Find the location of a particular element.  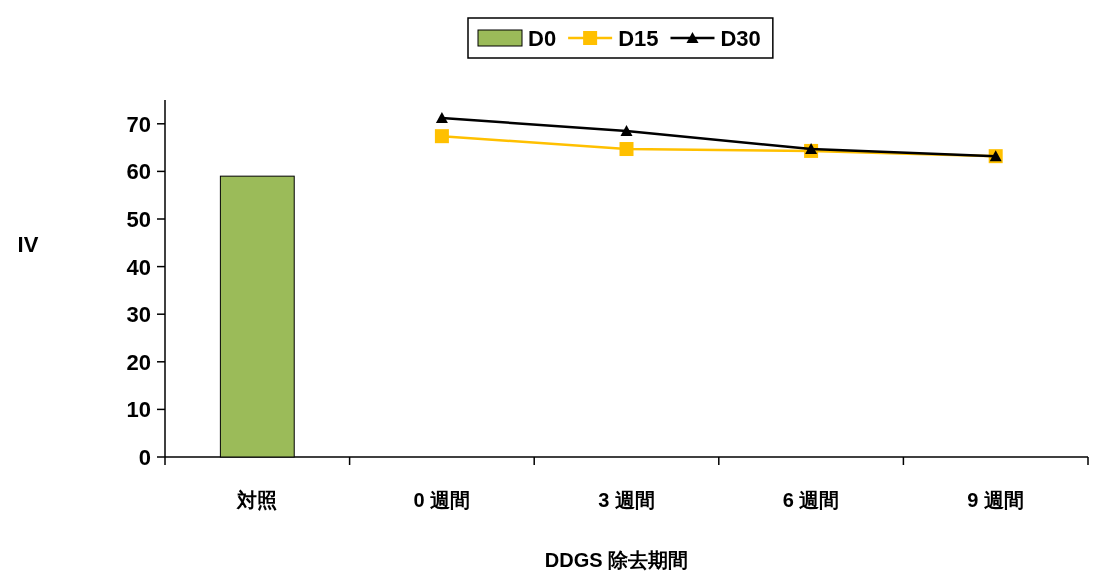

y-tick-label: 70 is located at coordinates (138, 124).